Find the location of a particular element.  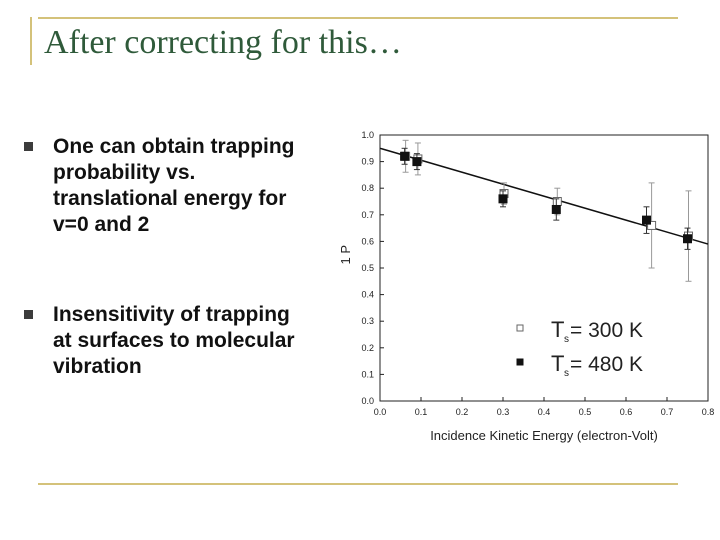

x-tick-label: 0.3 is located at coordinates (503, 412).